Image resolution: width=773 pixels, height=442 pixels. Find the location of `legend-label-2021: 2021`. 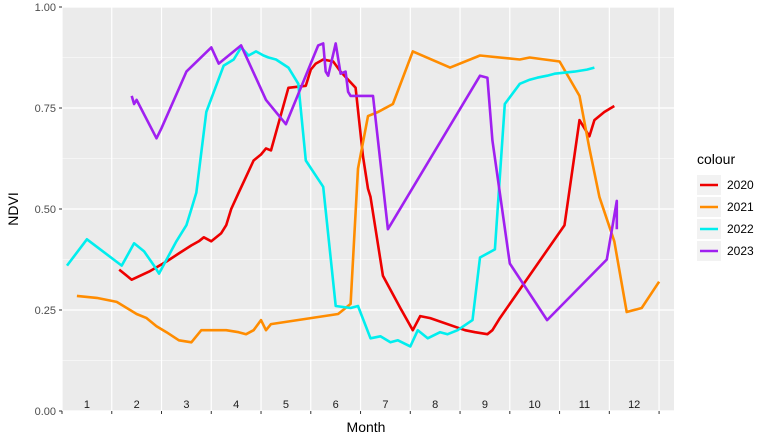

legend-label-2021: 2021 is located at coordinates (740, 207).